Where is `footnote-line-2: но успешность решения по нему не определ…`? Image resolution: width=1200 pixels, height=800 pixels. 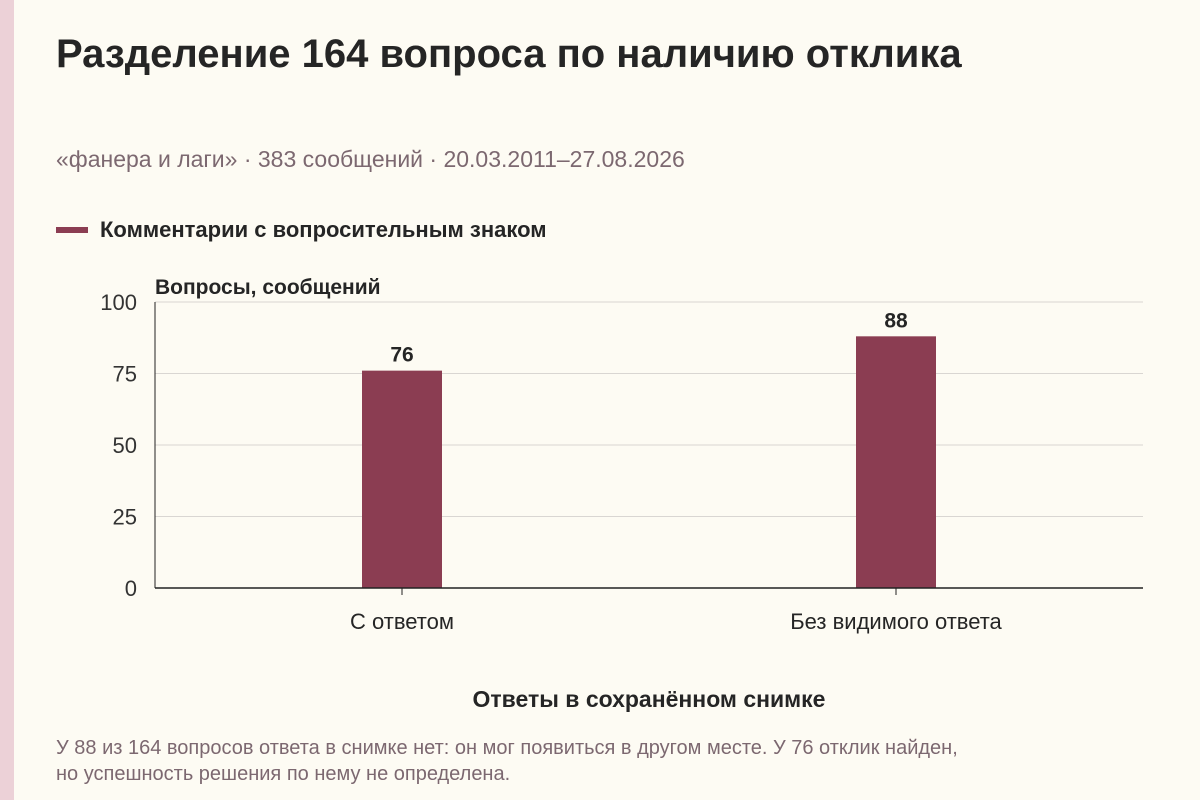
footnote-line-2: но успешность решения по нему не определ… is located at coordinates (283, 774).